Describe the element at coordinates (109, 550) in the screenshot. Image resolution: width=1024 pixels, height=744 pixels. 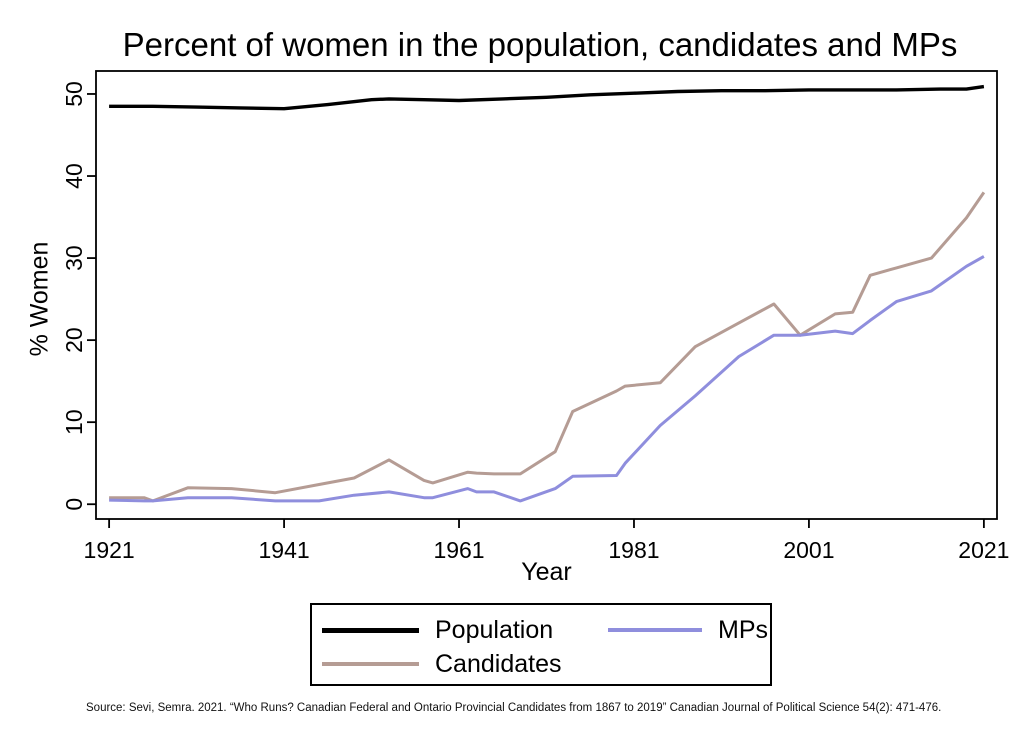
I see `x-tick-label: 1921` at that location.